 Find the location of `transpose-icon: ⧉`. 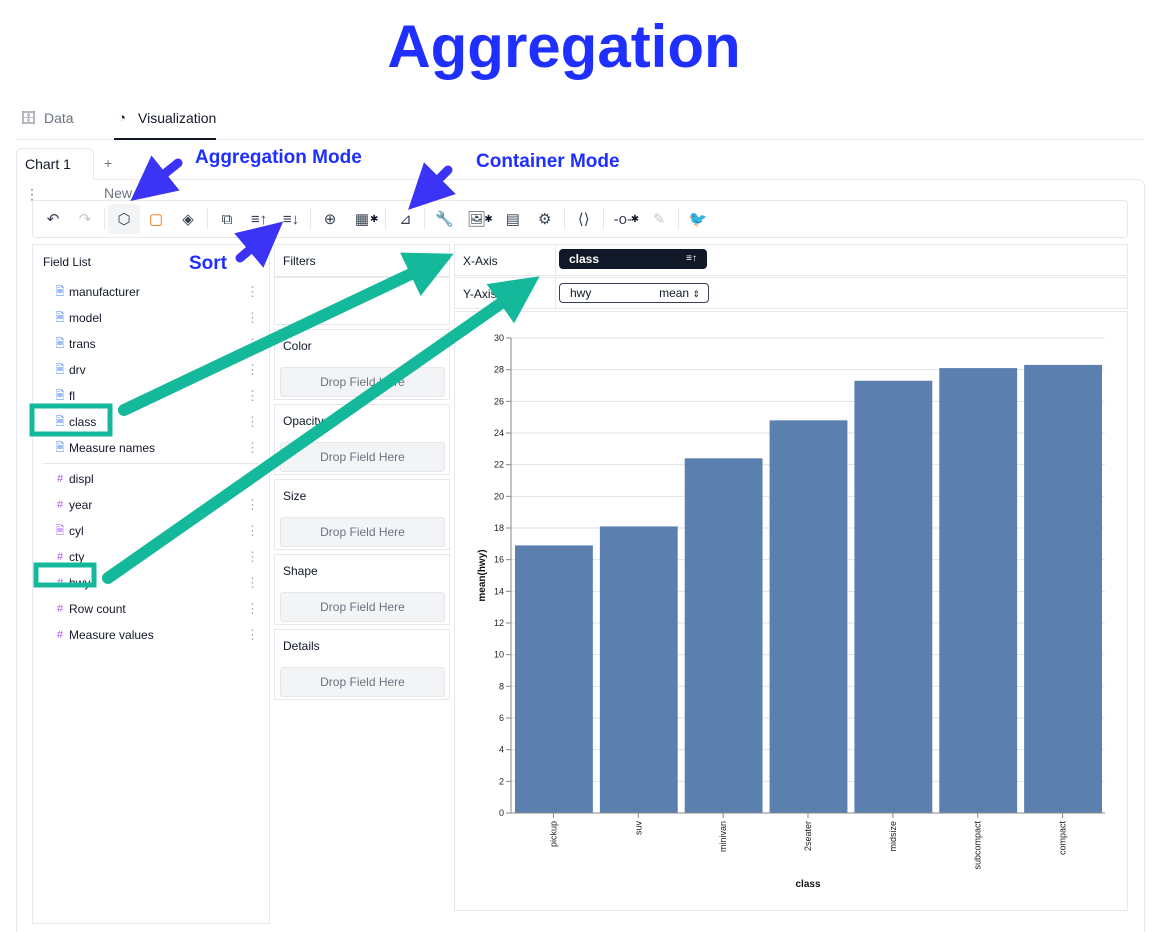

transpose-icon: ⧉ is located at coordinates (227, 219).